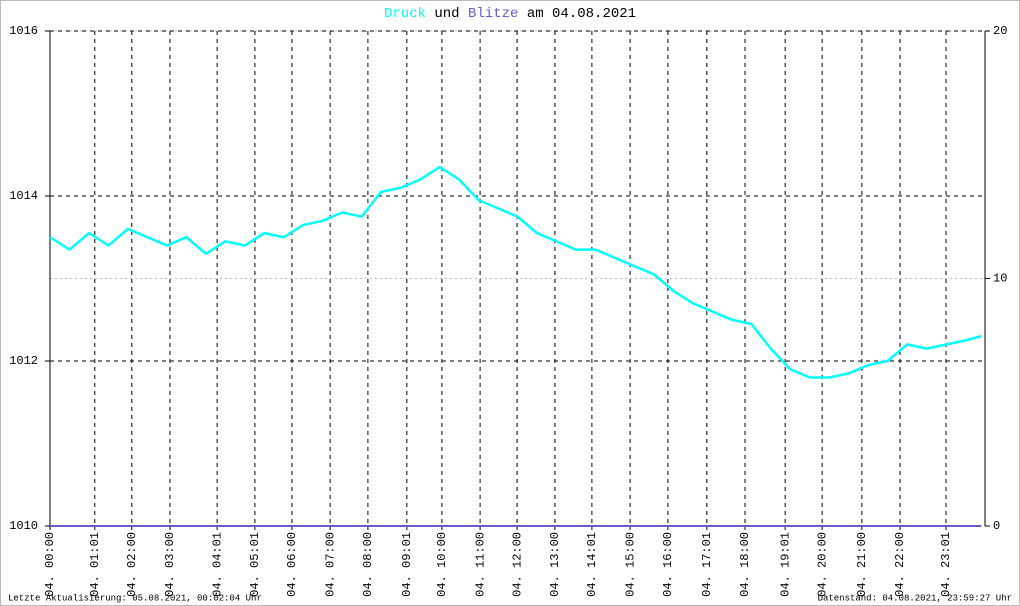  What do you see at coordinates (517, 564) in the screenshot?
I see `x-tick-label: 04. 12:00` at bounding box center [517, 564].